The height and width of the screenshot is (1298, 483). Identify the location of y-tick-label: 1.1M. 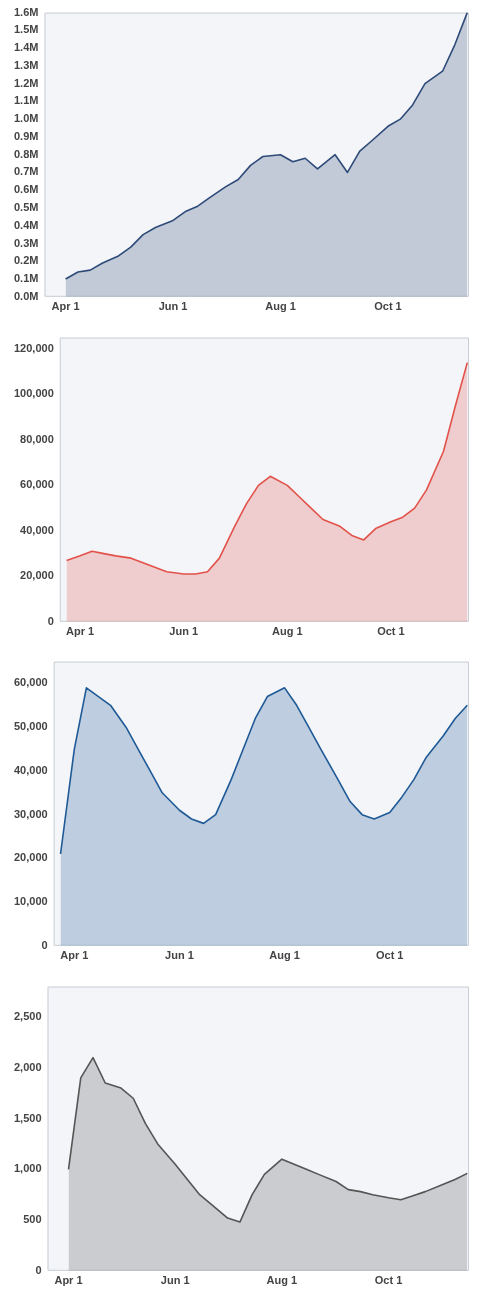
(26, 100).